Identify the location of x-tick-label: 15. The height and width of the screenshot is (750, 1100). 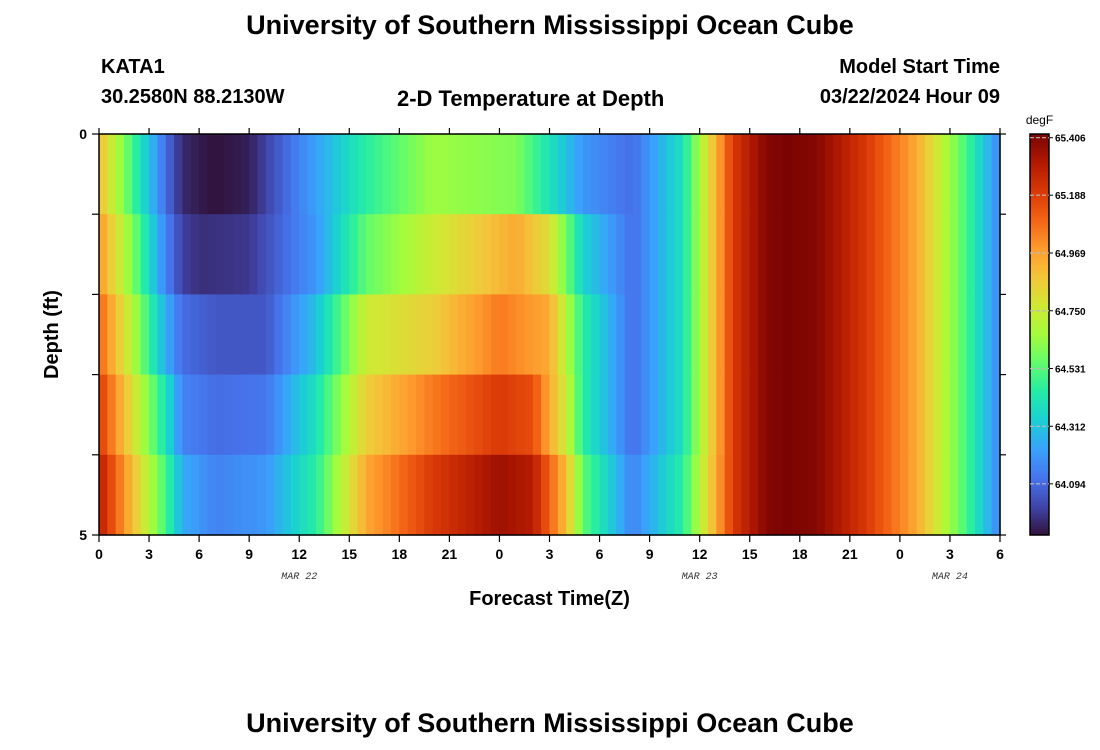
(750, 554).